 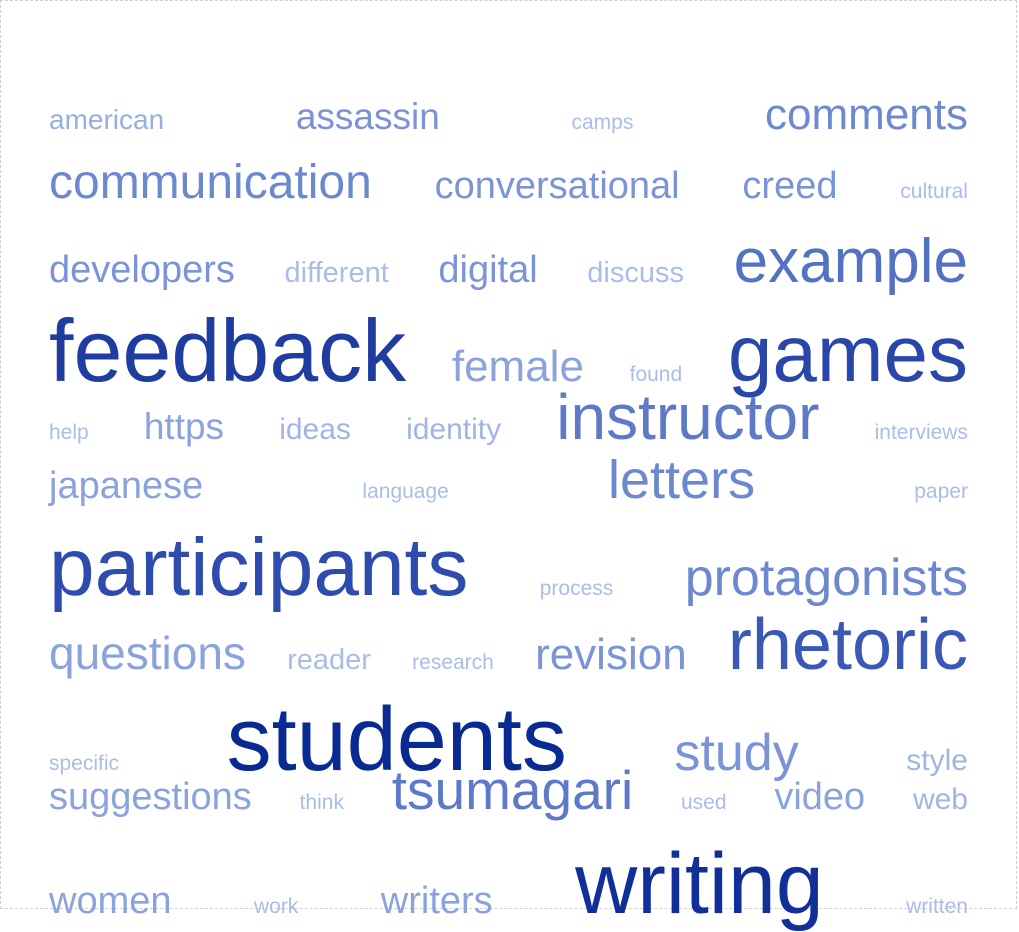 I want to click on word-identity: identity, so click(x=454, y=429).